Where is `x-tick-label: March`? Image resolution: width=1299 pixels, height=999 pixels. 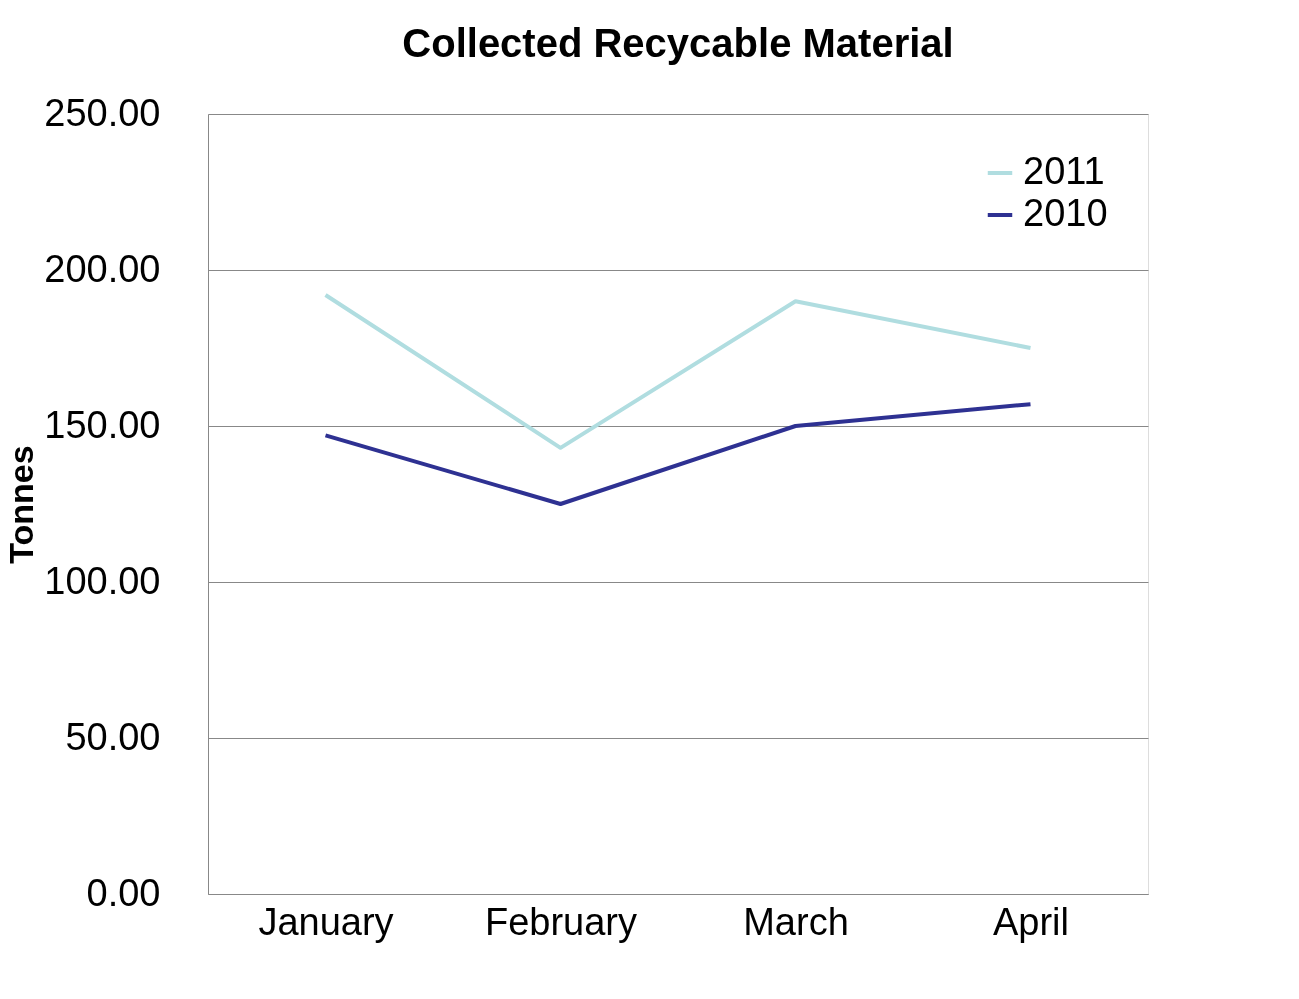
x-tick-label: March is located at coordinates (796, 921).